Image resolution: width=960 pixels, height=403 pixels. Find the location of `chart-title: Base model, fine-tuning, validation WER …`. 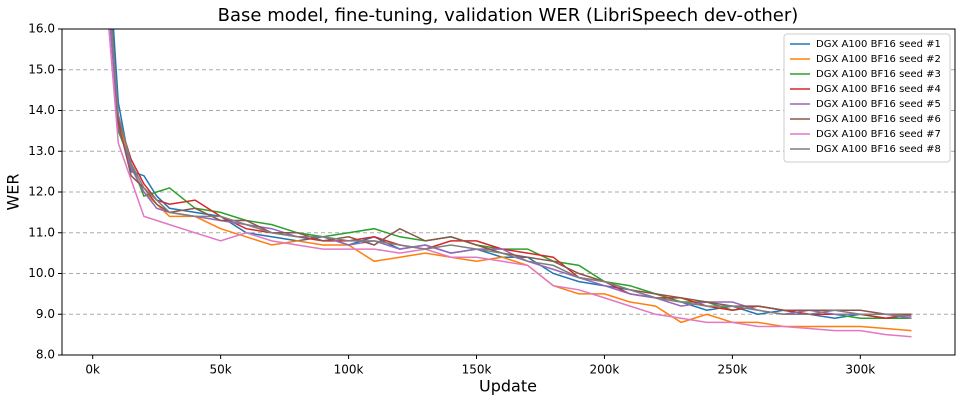

chart-title: Base model, fine-tuning, validation WER … is located at coordinates (508, 15).